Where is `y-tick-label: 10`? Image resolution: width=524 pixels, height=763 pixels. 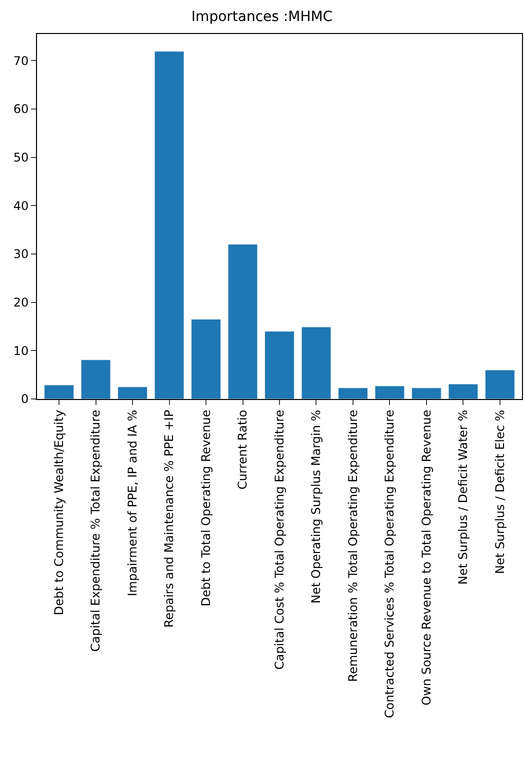 y-tick-label: 10 is located at coordinates (21, 351).